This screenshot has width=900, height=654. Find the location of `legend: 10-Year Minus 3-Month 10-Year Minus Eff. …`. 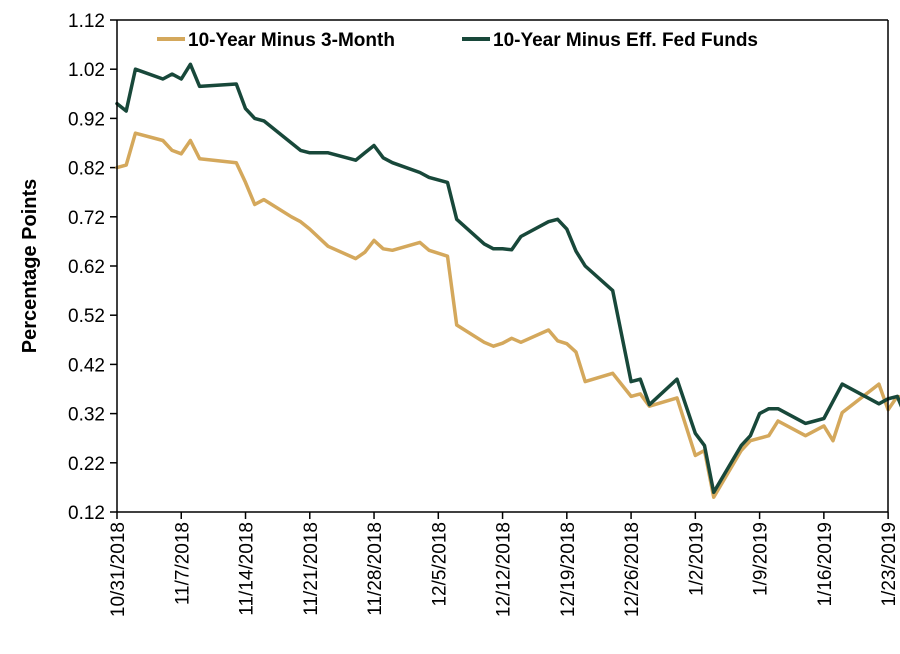

legend: 10-Year Minus 3-Month 10-Year Minus Eff. … is located at coordinates (457, 40).